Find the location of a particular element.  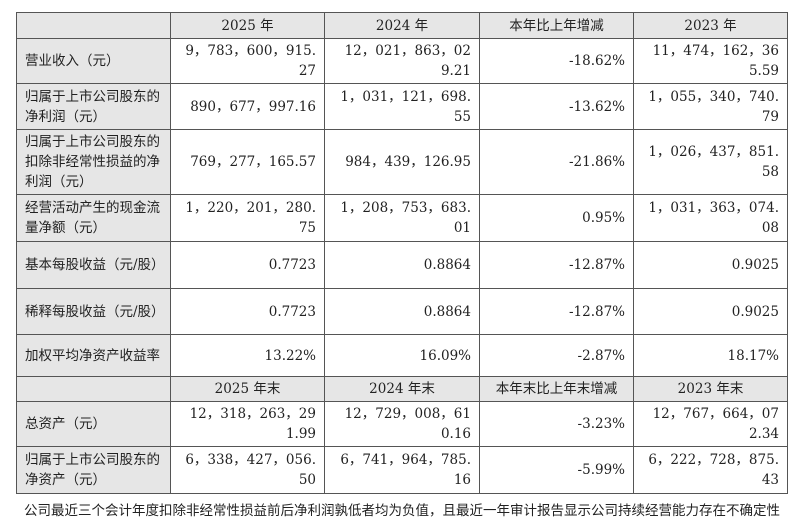

column-header: 2024 年末 is located at coordinates (402, 389).